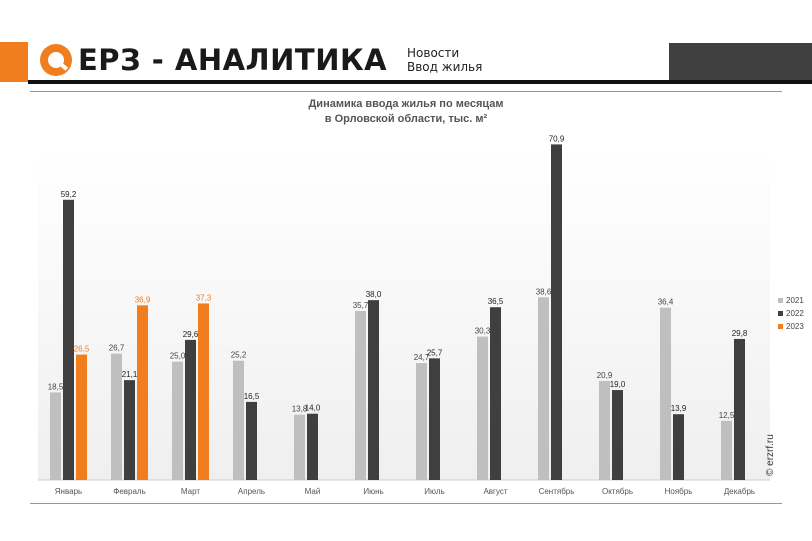 The width and height of the screenshot is (812, 541). Describe the element at coordinates (780, 326) in the screenshot. I see `legend-swatch-2023` at that location.